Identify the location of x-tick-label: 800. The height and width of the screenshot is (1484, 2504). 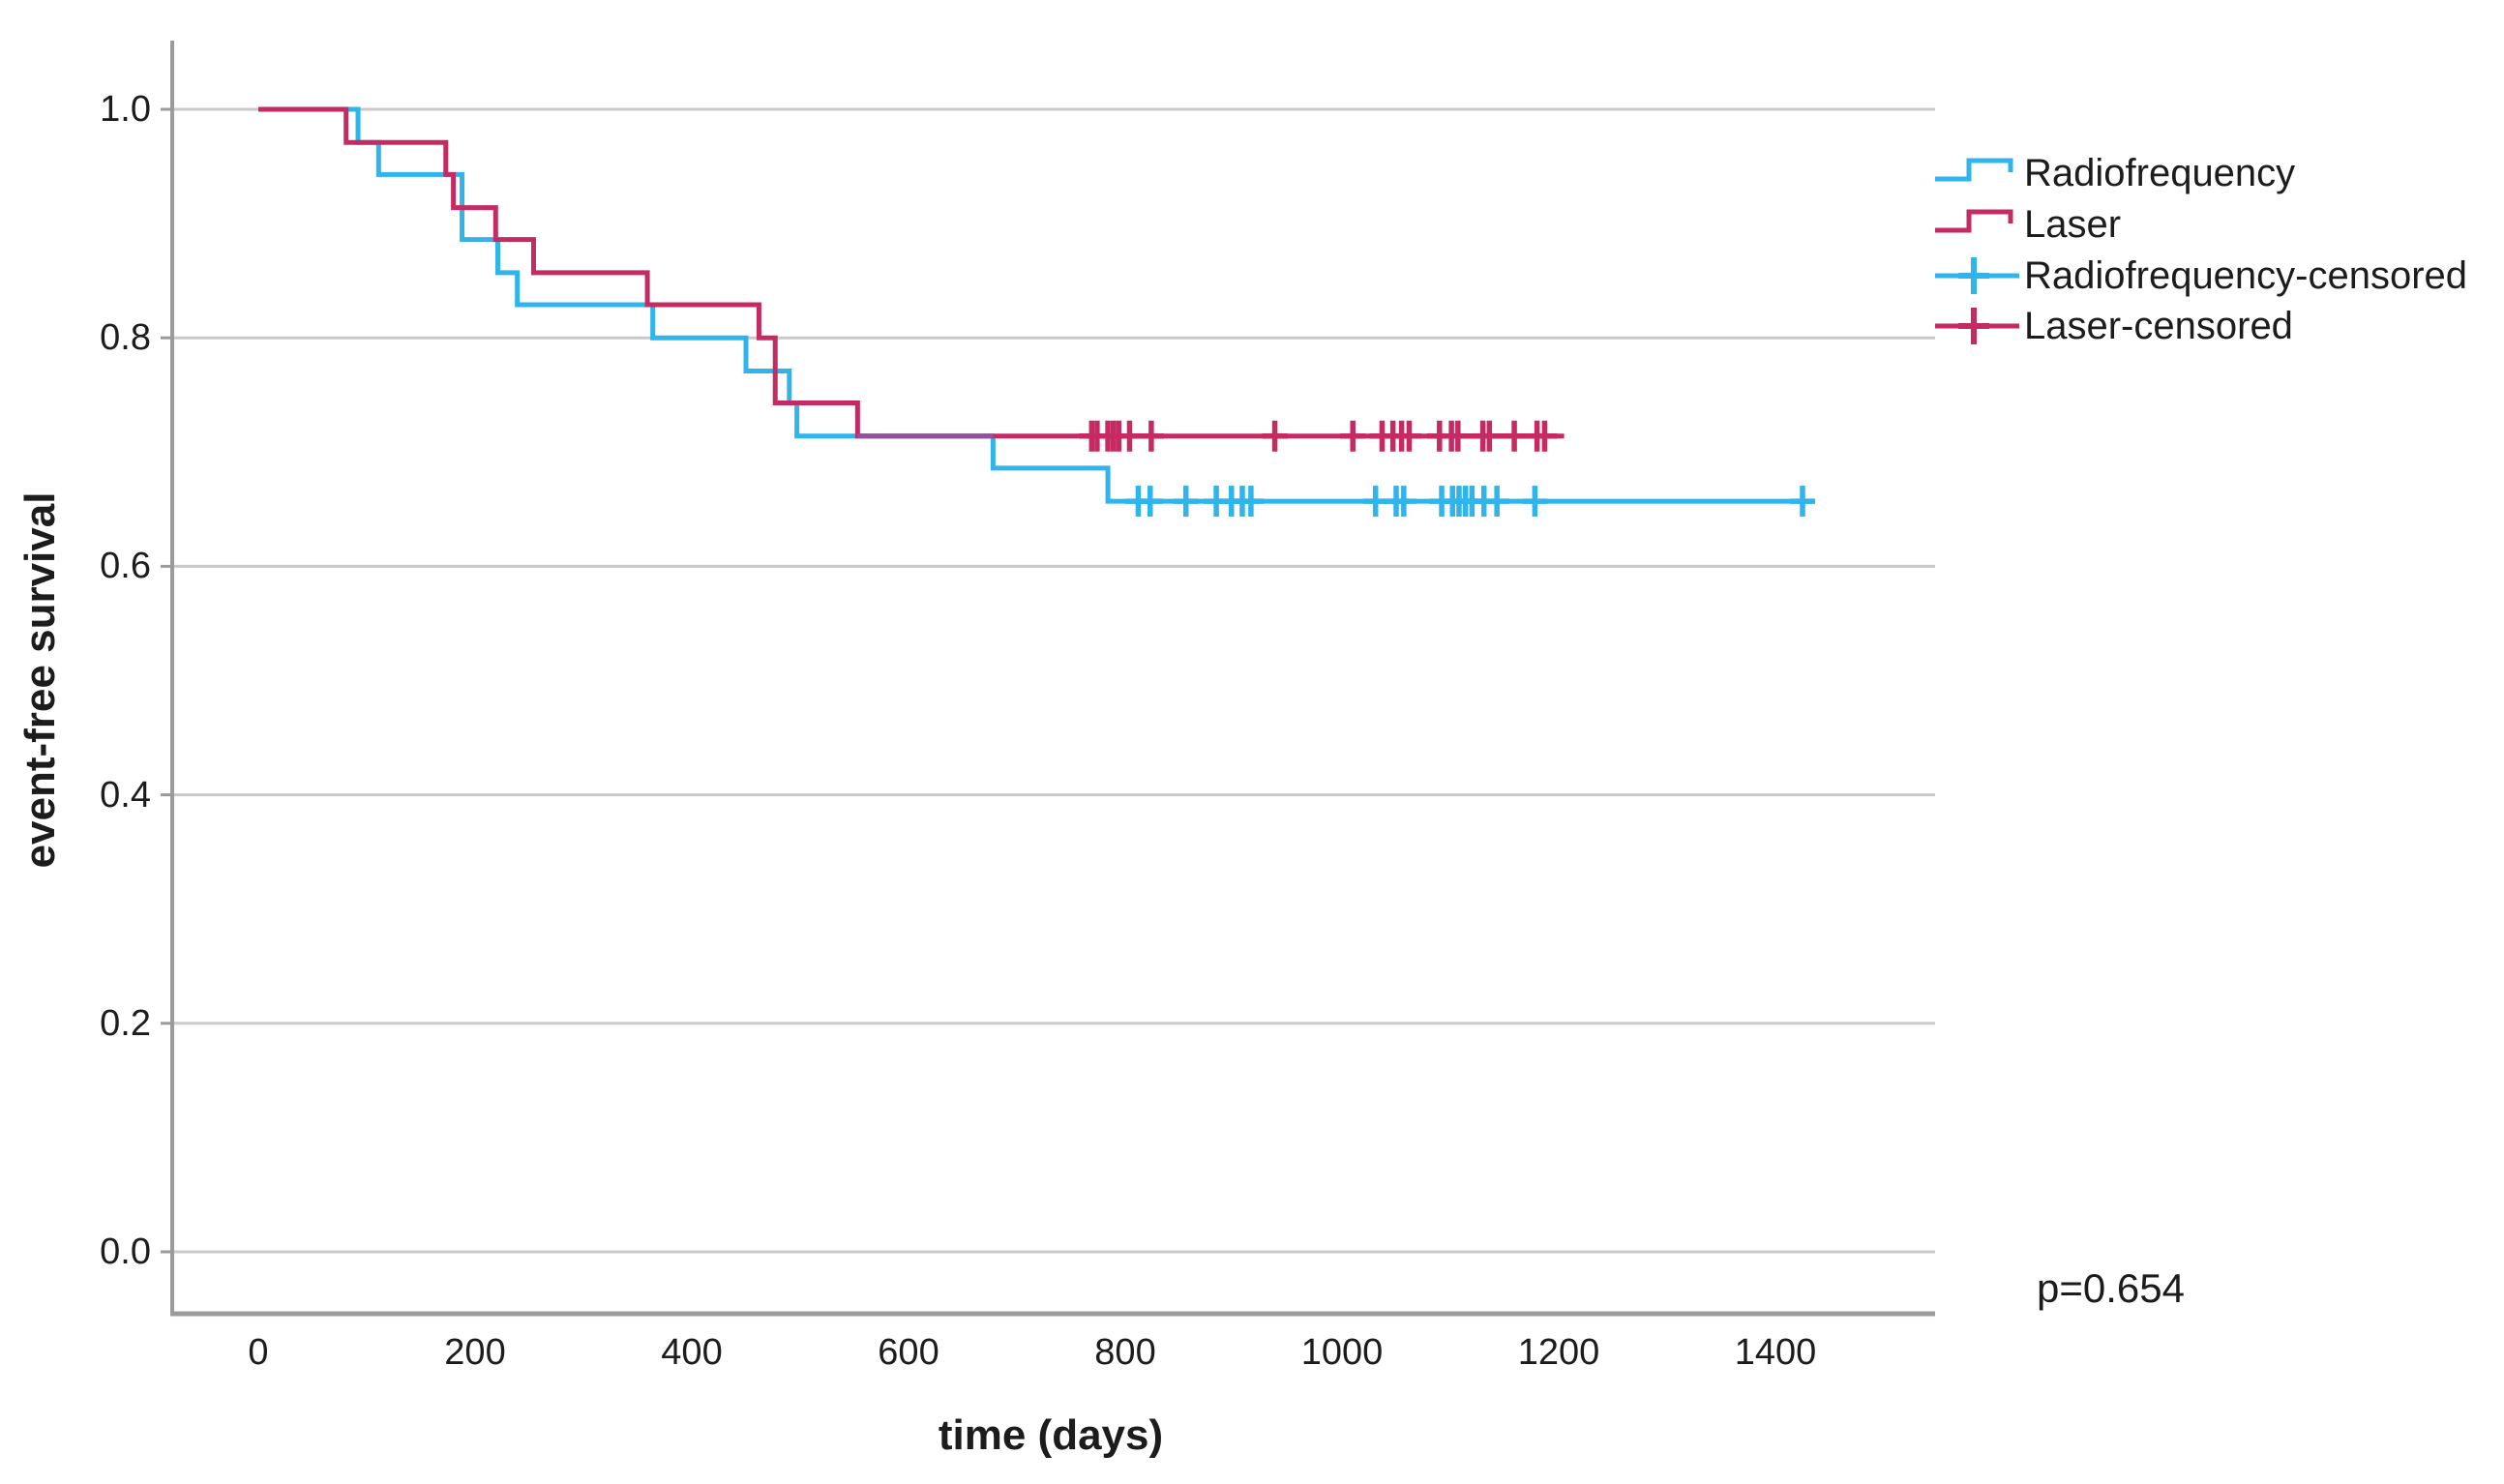
(1125, 1352).